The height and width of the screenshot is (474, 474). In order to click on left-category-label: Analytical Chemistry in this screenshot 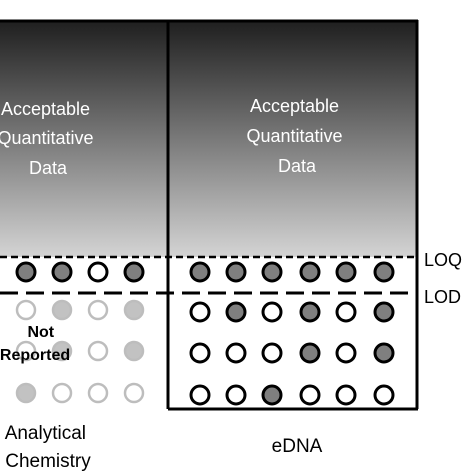, I will do `click(48, 447)`.